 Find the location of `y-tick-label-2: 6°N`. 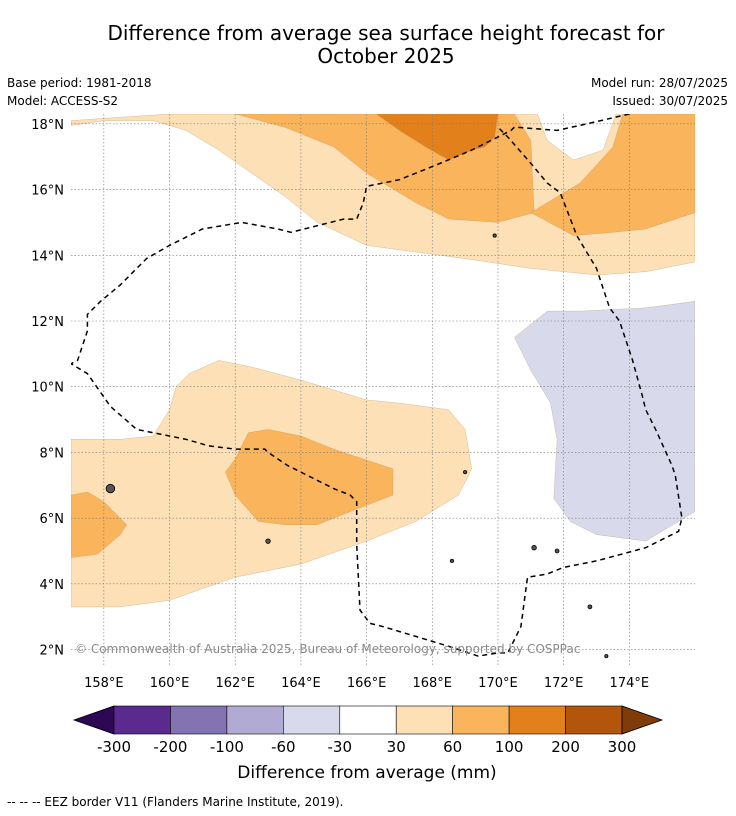

y-tick-label-2: 6°N is located at coordinates (52, 519).